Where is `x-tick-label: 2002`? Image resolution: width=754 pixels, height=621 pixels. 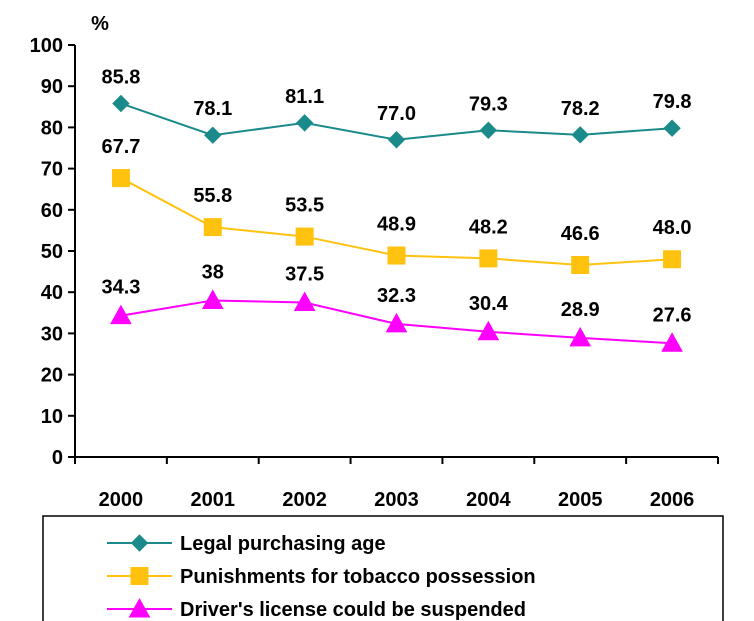 x-tick-label: 2002 is located at coordinates (304, 500).